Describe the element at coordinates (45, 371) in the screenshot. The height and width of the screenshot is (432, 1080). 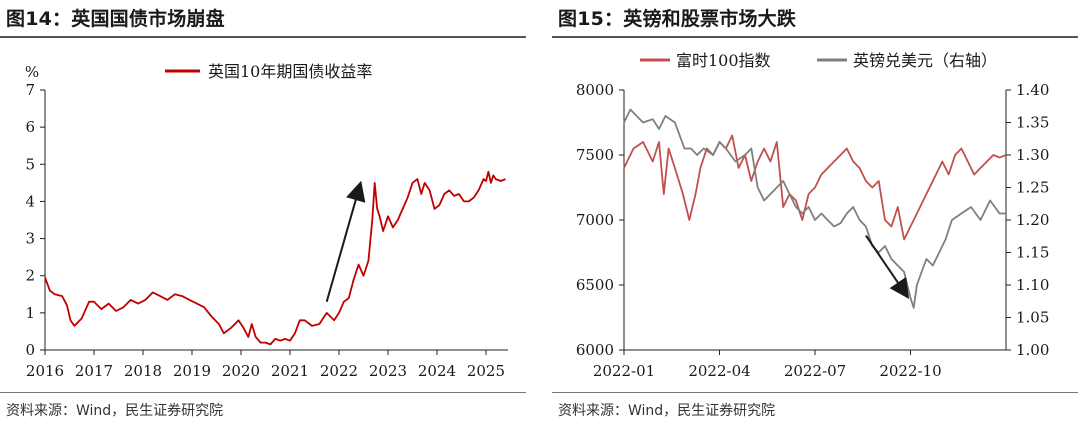
I see `x-tick-label: 2016` at that location.